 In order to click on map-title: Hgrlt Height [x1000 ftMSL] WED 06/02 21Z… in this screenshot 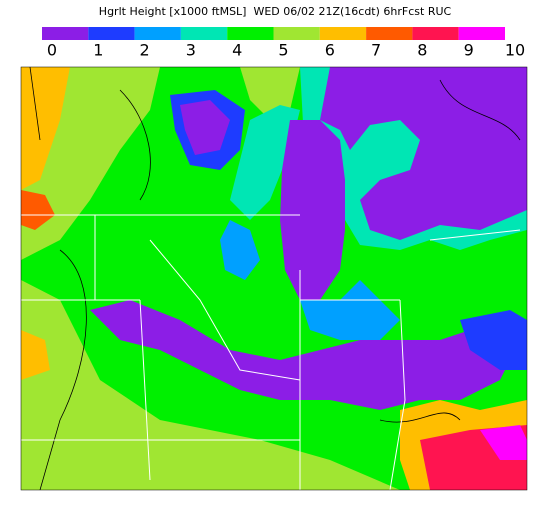, I will do `click(275, 11)`.